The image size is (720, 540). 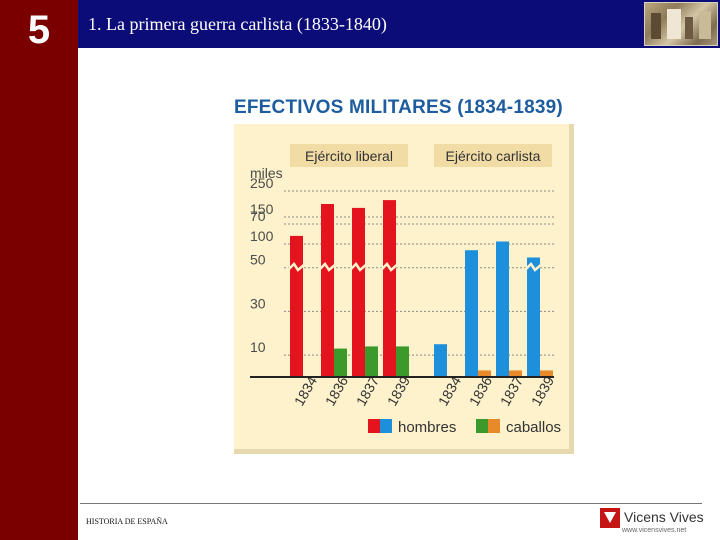 What do you see at coordinates (258, 260) in the screenshot?
I see `y-tick-label-50: 50` at bounding box center [258, 260].